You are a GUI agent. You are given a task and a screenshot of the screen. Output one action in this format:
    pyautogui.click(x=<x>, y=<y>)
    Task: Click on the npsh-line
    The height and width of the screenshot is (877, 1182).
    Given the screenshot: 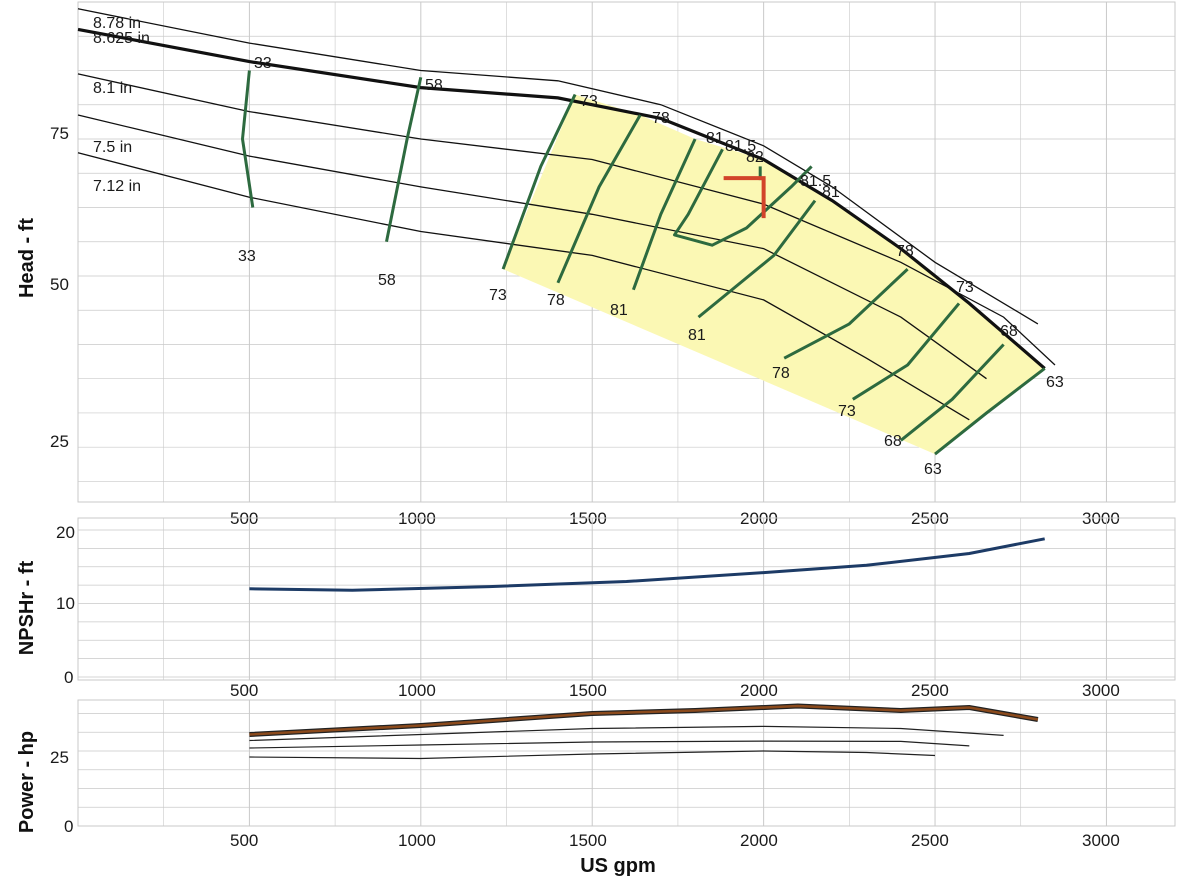 What is the action you would take?
    pyautogui.click(x=647, y=564)
    